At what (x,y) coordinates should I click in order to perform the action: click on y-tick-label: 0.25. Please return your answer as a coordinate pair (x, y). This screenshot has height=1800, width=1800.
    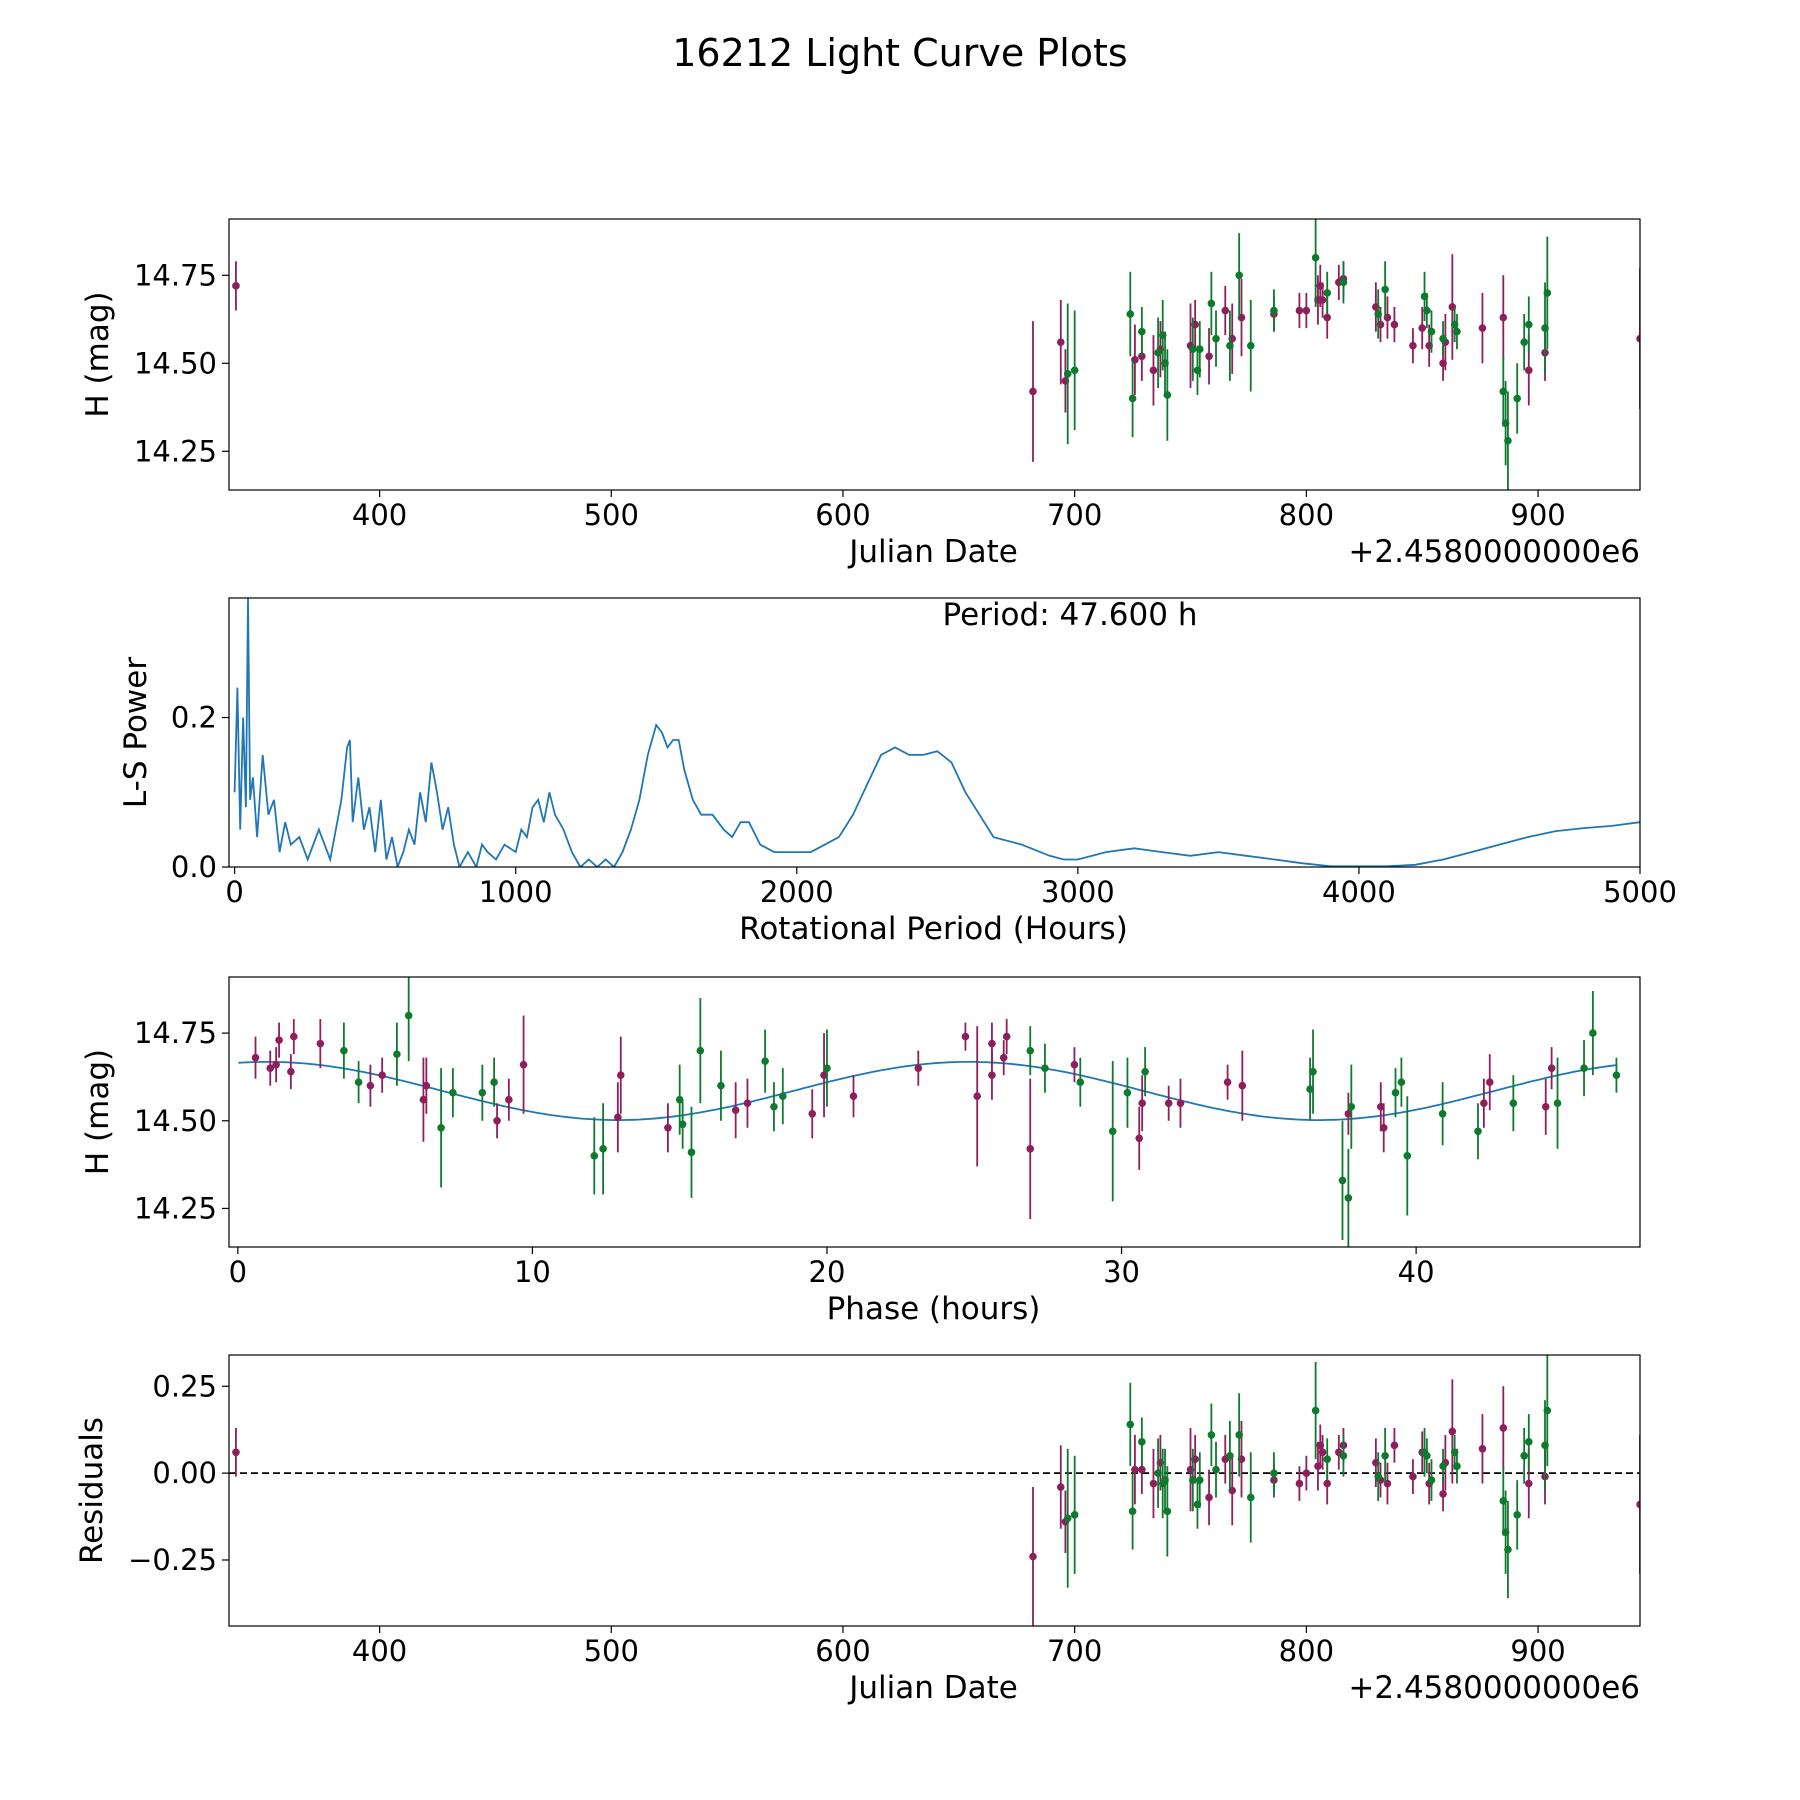
    Looking at the image, I should click on (184, 1386).